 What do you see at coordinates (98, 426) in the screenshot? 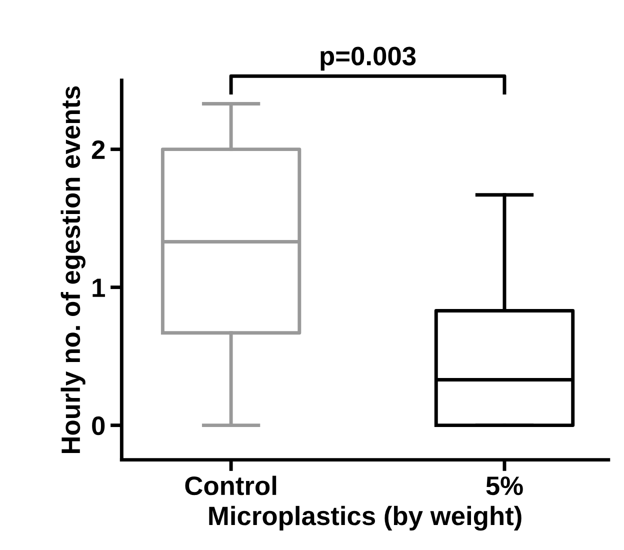
I see `y-tick-label: 0` at bounding box center [98, 426].